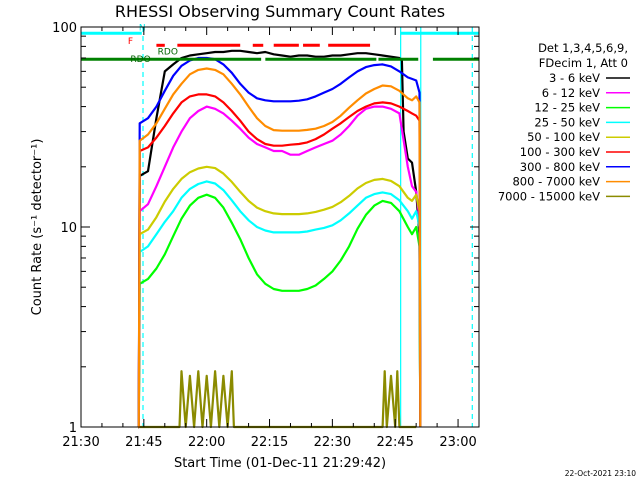  I want to click on timestamp: 22-Oct-2021 23:10, so click(600, 473).